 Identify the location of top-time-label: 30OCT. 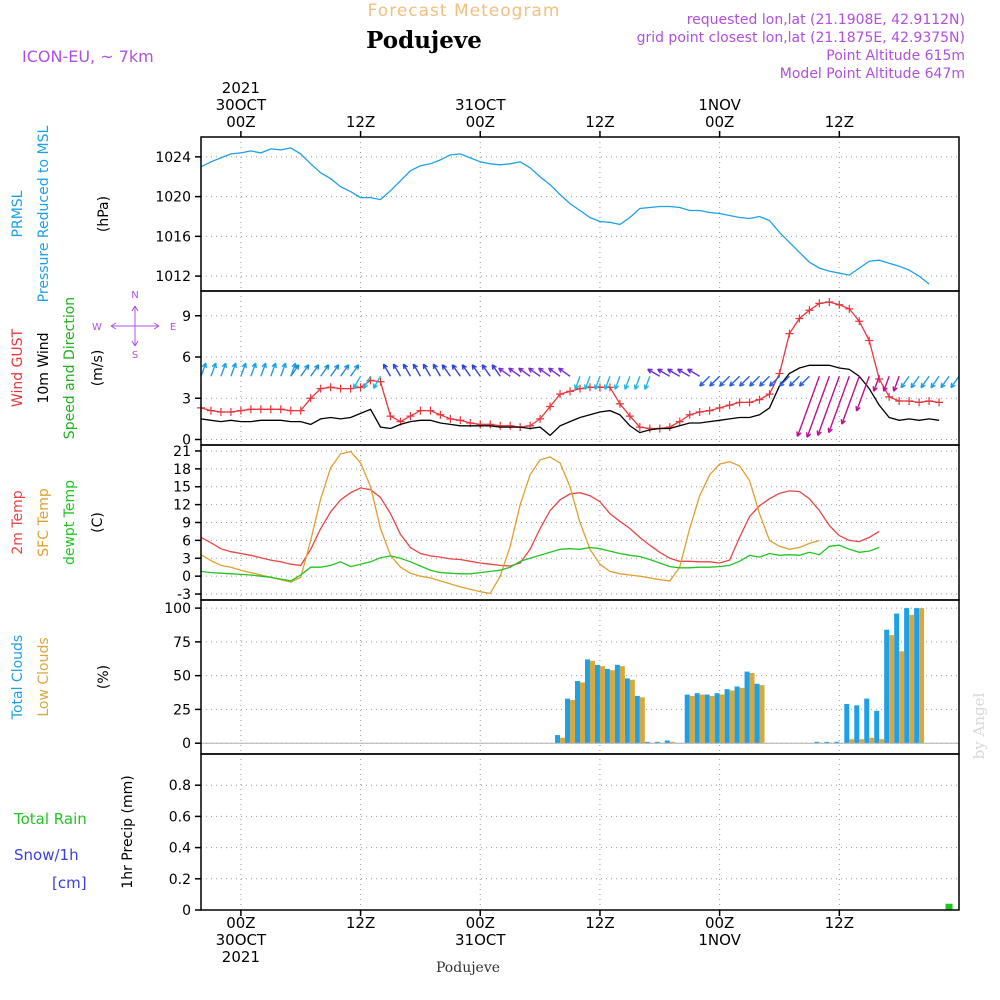
(241, 105).